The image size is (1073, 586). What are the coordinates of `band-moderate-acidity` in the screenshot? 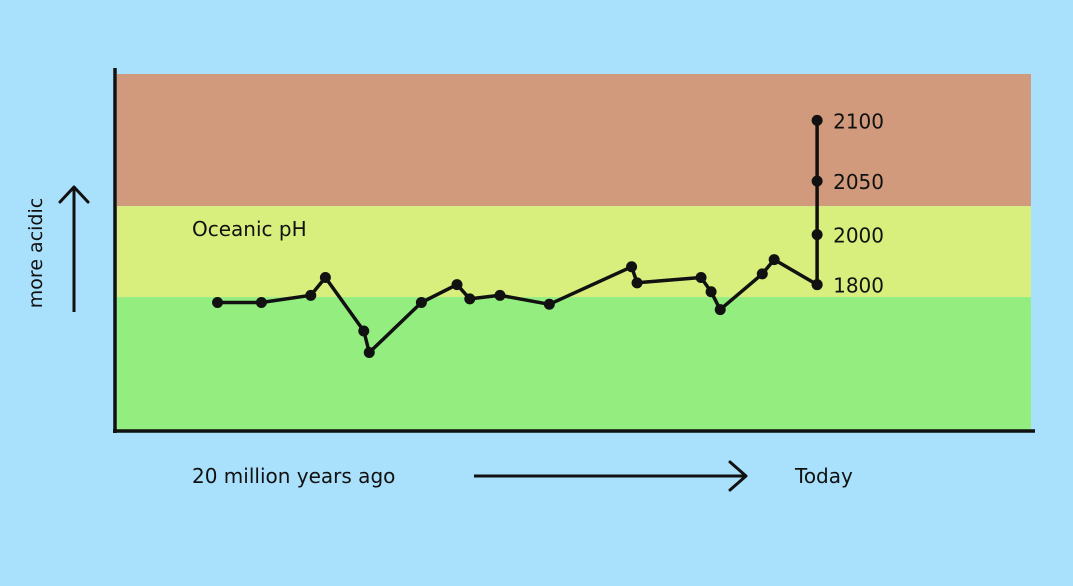 It's located at (574, 252).